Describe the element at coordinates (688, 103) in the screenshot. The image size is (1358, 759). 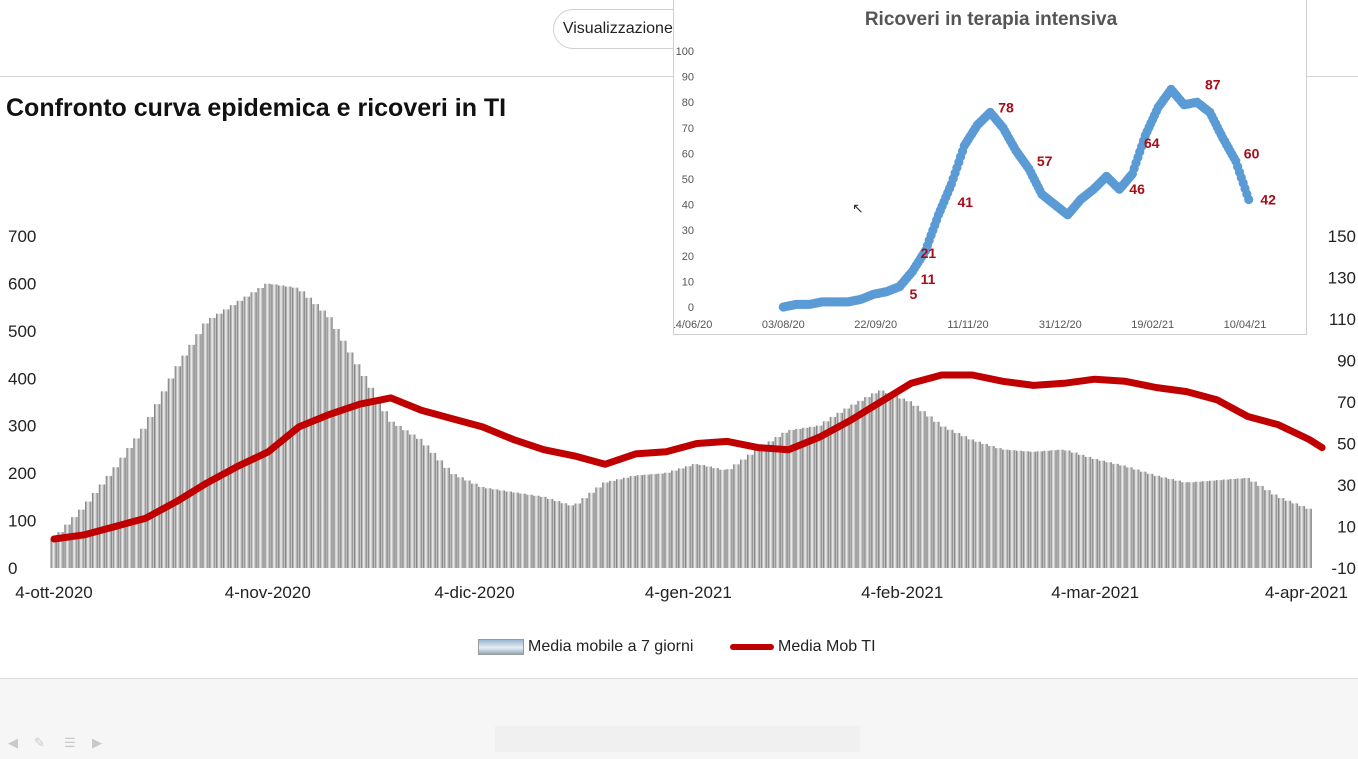
I see `inset-y-tick-label: 80` at that location.